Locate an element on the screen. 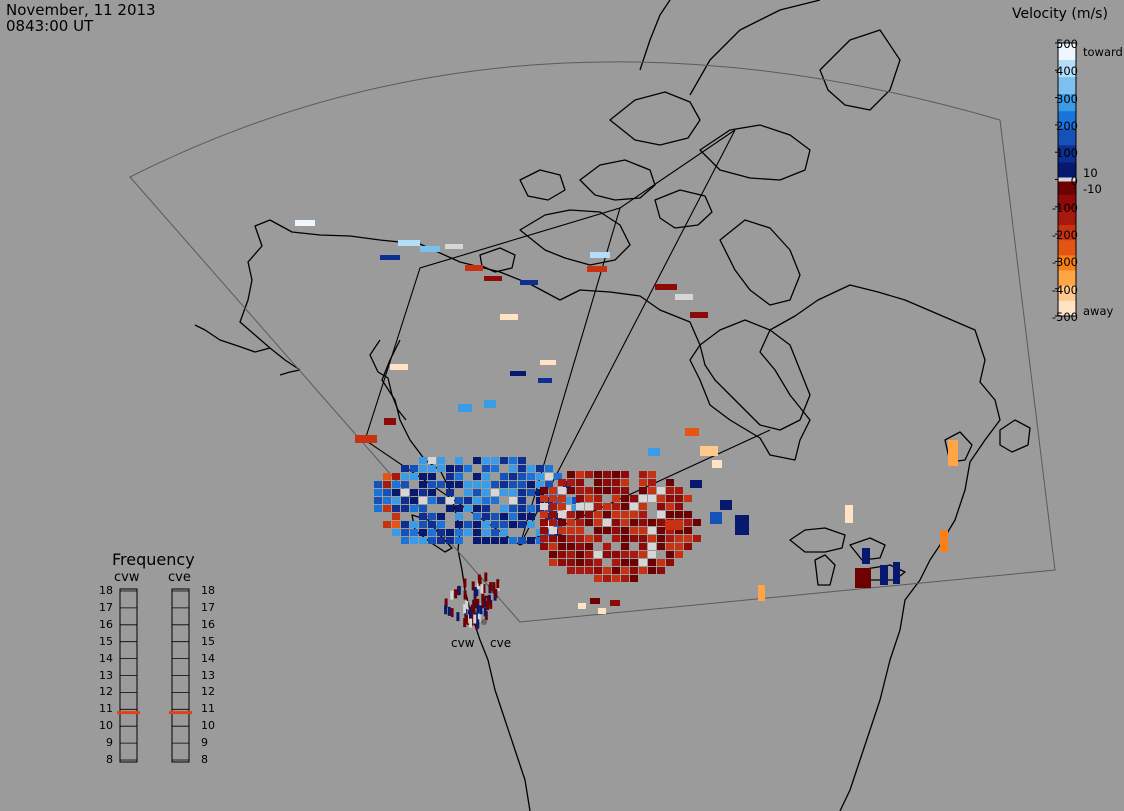 Image resolution: width=1124 pixels, height=811 pixels. time-label: 0843:00 UT is located at coordinates (50, 26).